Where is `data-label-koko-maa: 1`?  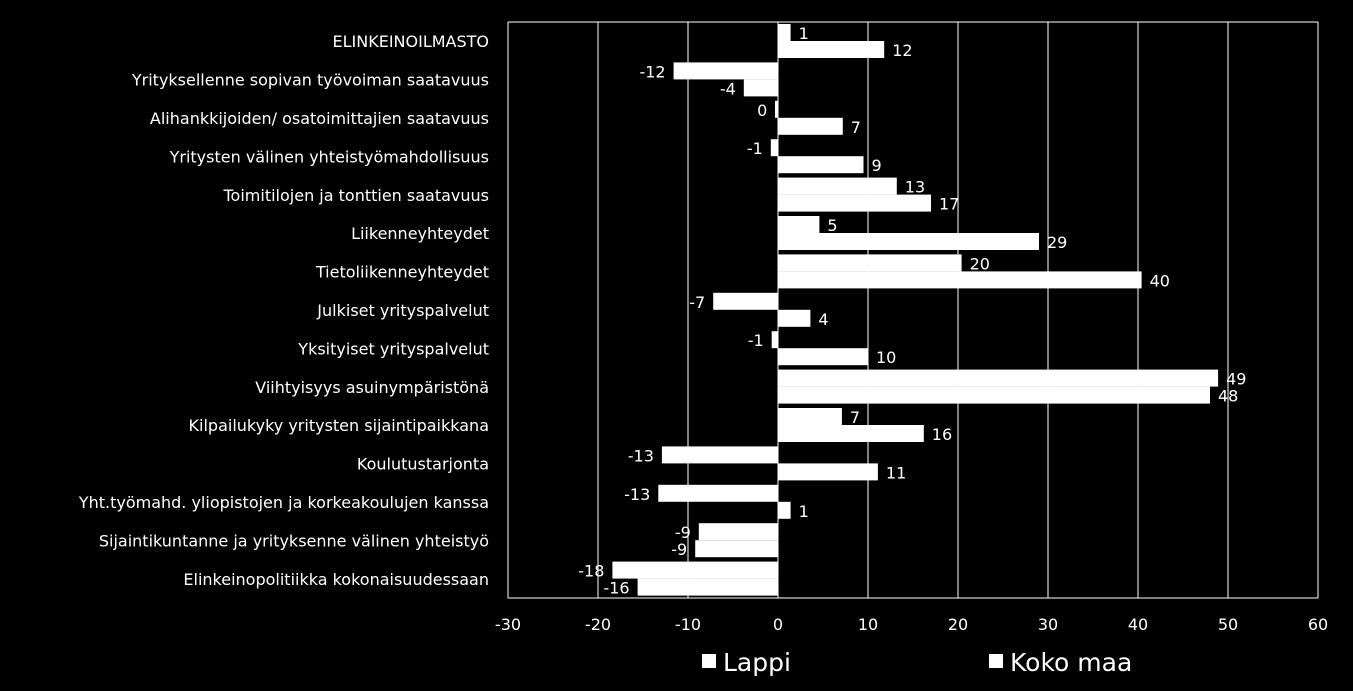
data-label-koko-maa: 1 is located at coordinates (804, 511).